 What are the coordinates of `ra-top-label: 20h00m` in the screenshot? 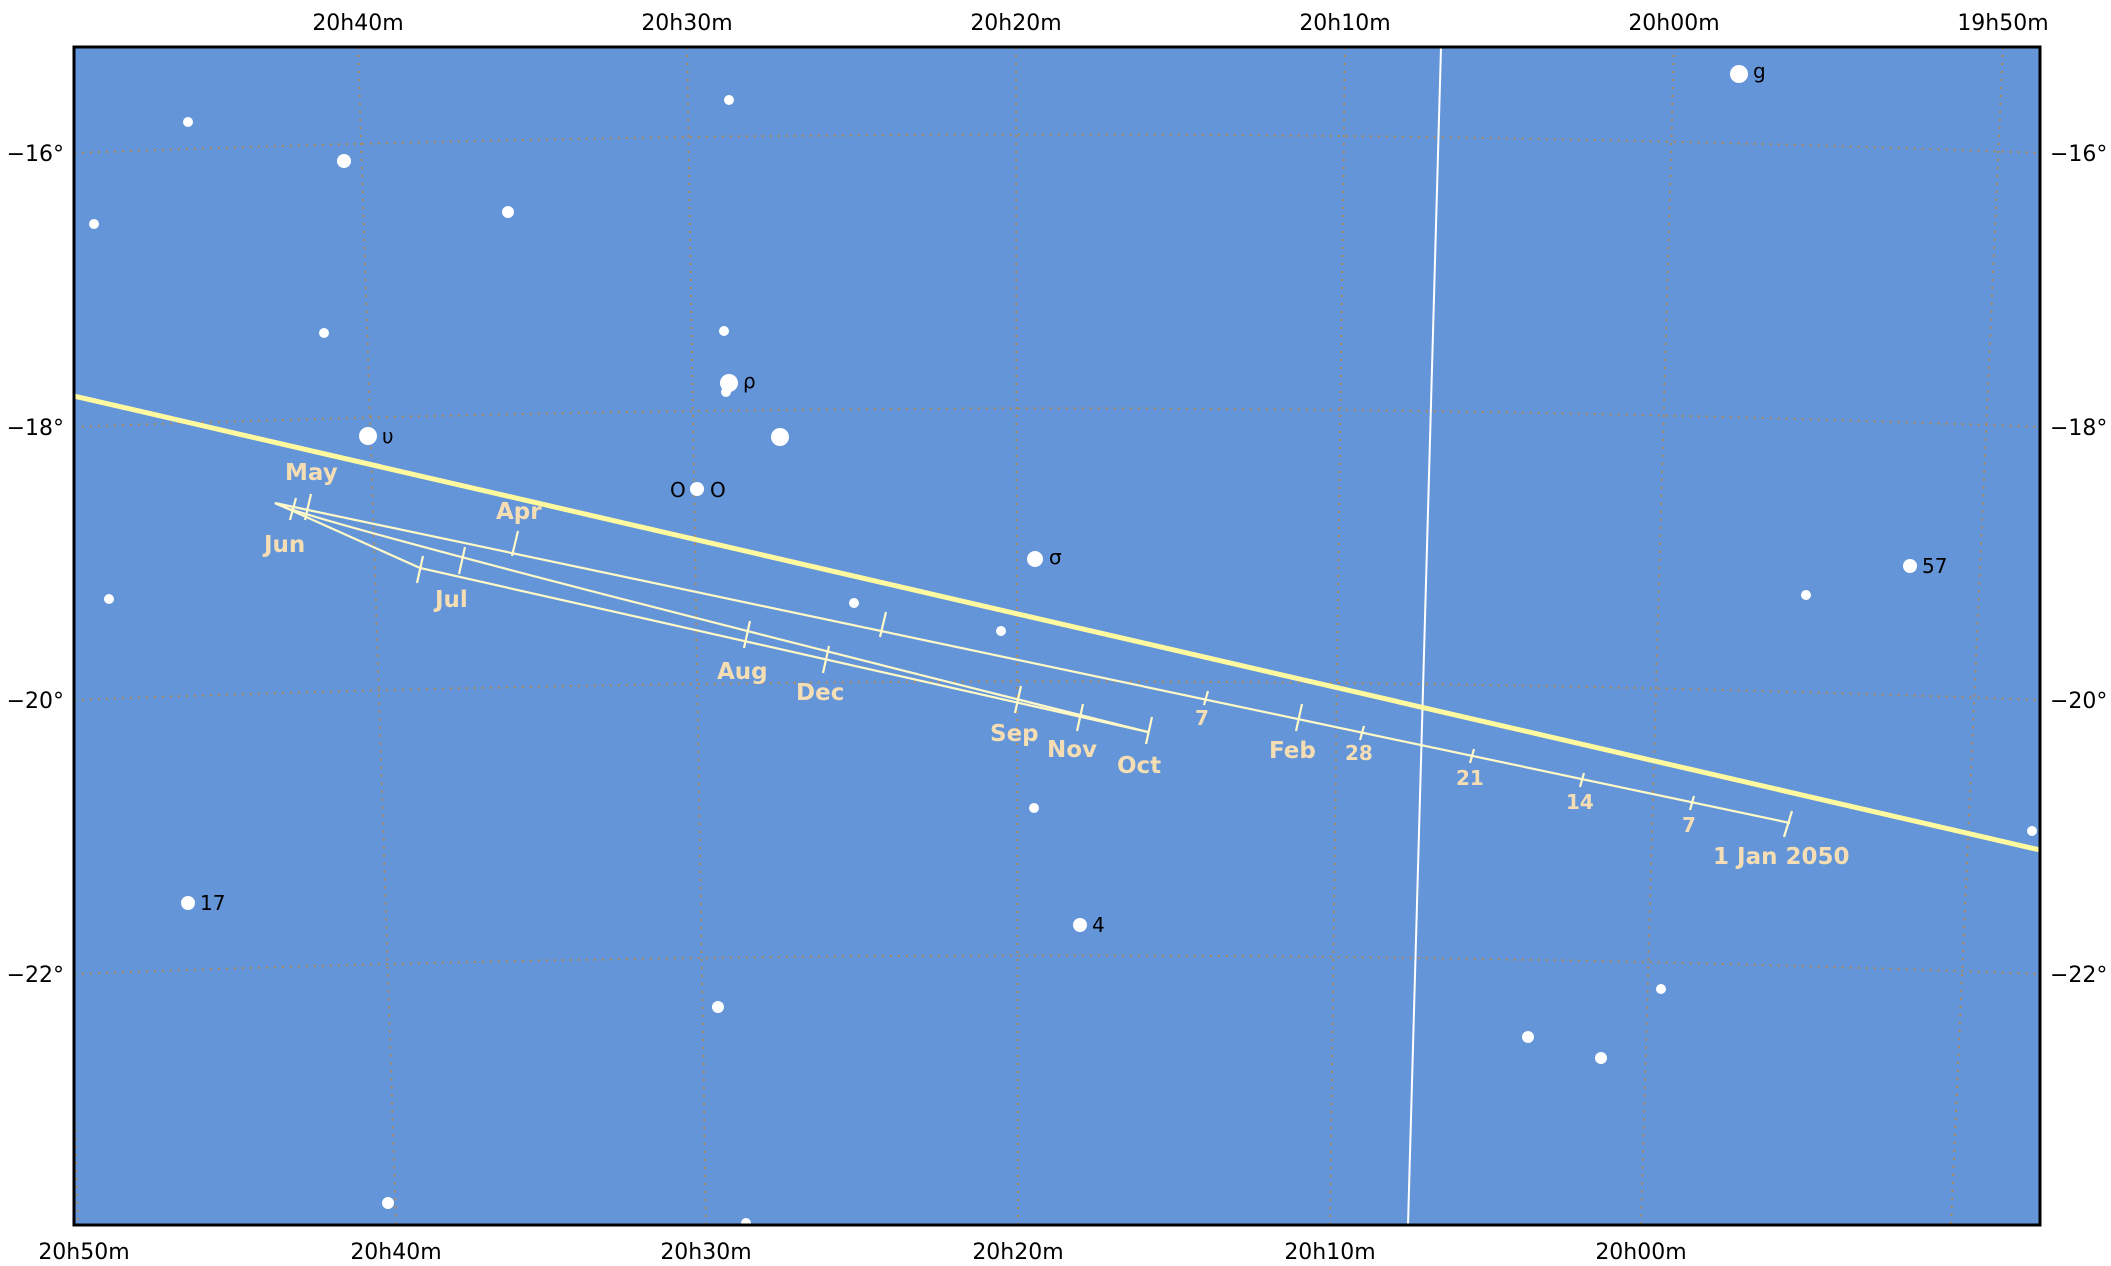 It's located at (1673, 23).